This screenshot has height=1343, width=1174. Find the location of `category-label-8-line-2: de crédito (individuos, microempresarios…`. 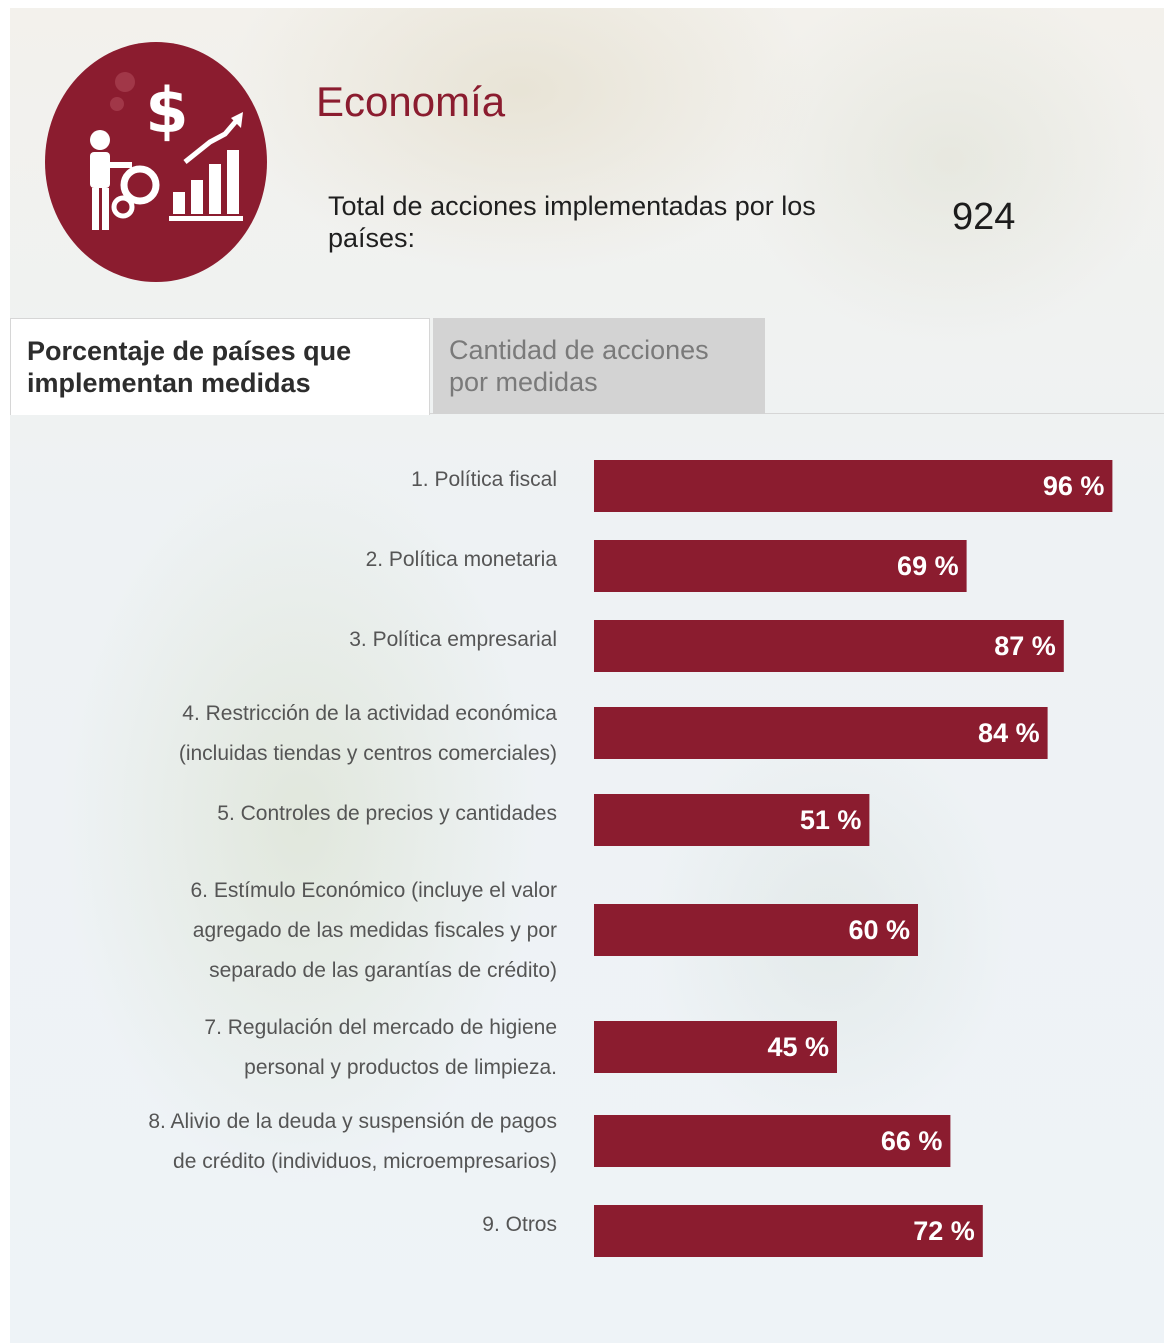

category-label-8-line-2: de crédito (individuos, microempresarios… is located at coordinates (365, 1161).